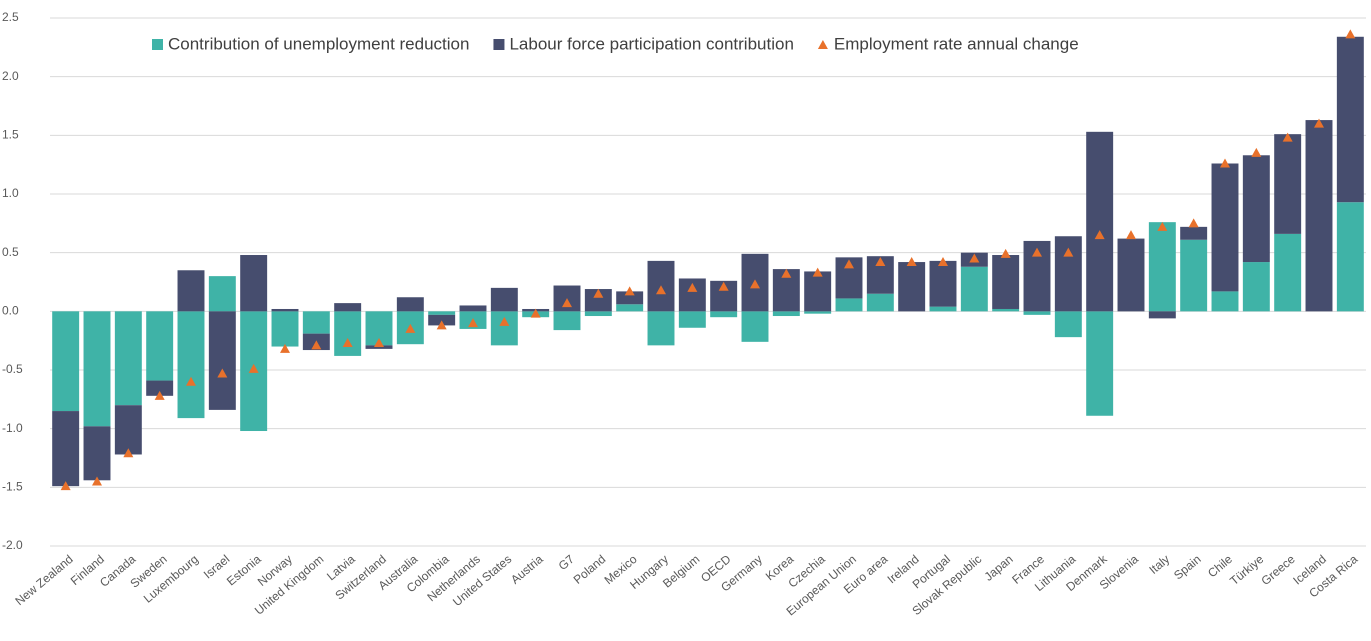 The image size is (1371, 641). I want to click on x-tick-label: Greece, so click(1277, 570).